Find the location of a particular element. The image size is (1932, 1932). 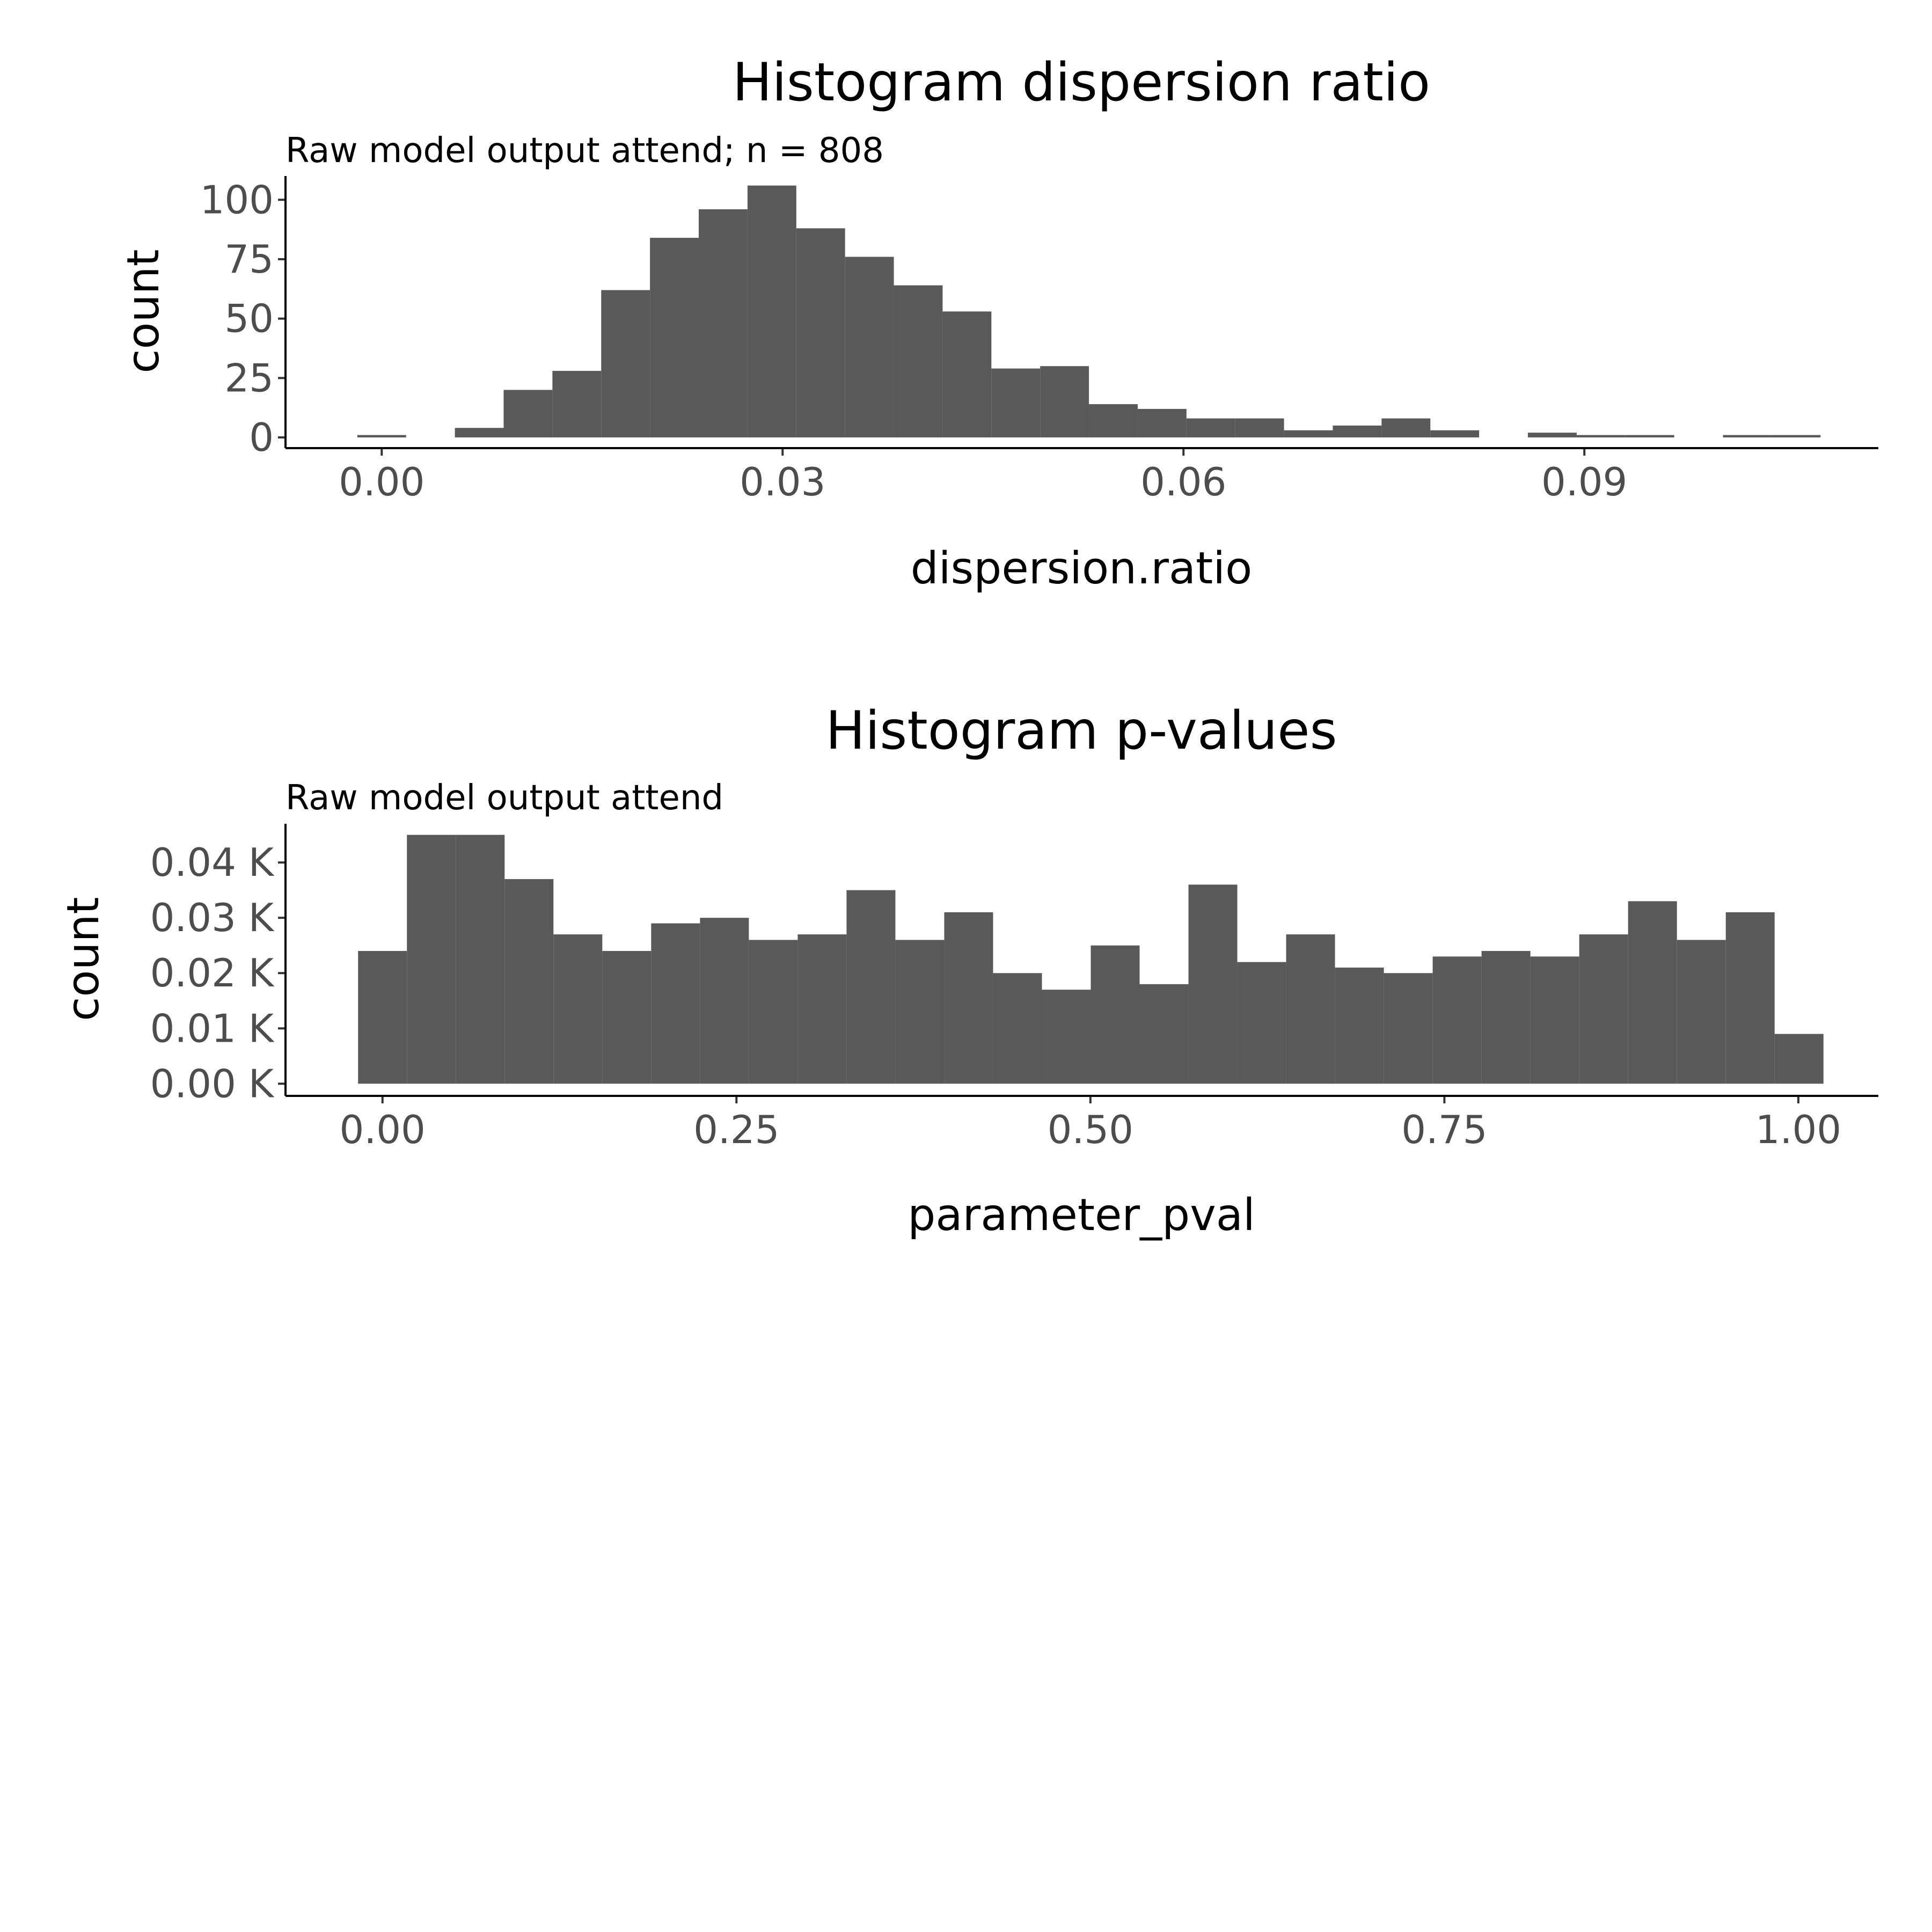

y-tick-label: 25 is located at coordinates (249, 377).